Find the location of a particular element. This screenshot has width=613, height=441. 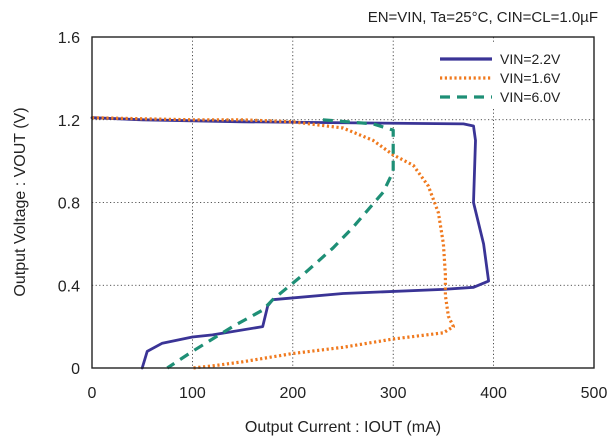

x-tick-label: 0 is located at coordinates (92, 393).